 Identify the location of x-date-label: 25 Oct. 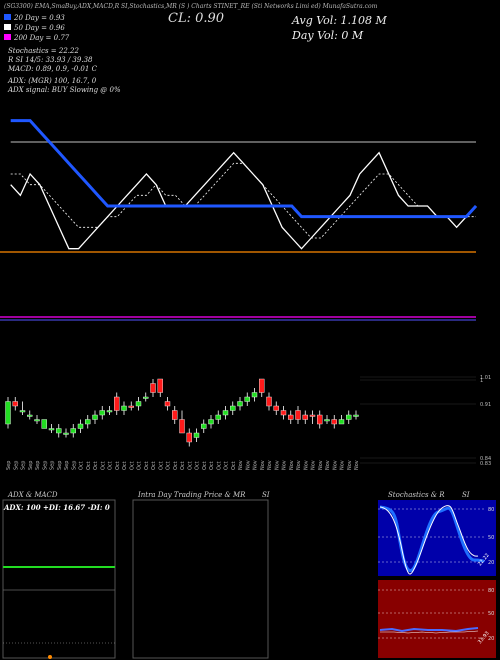
(205, 465).